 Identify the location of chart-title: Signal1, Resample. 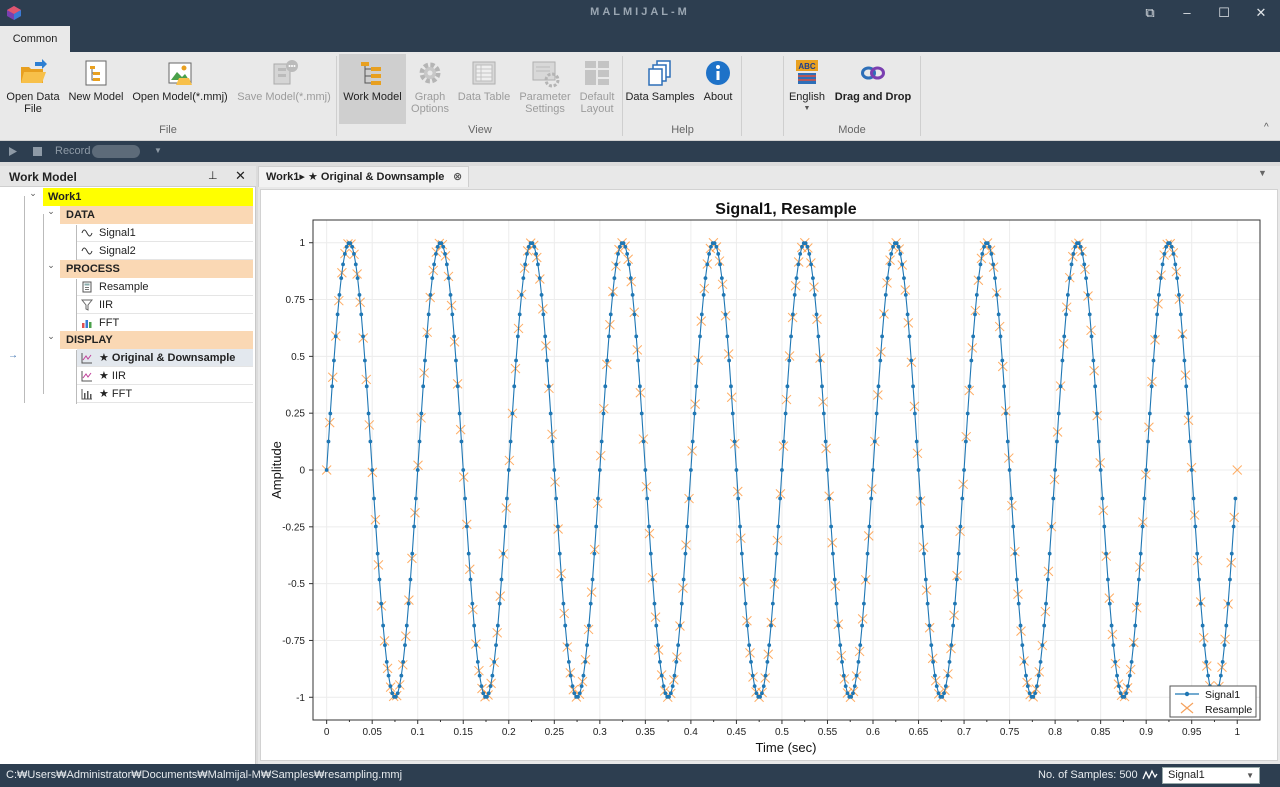
(785, 209).